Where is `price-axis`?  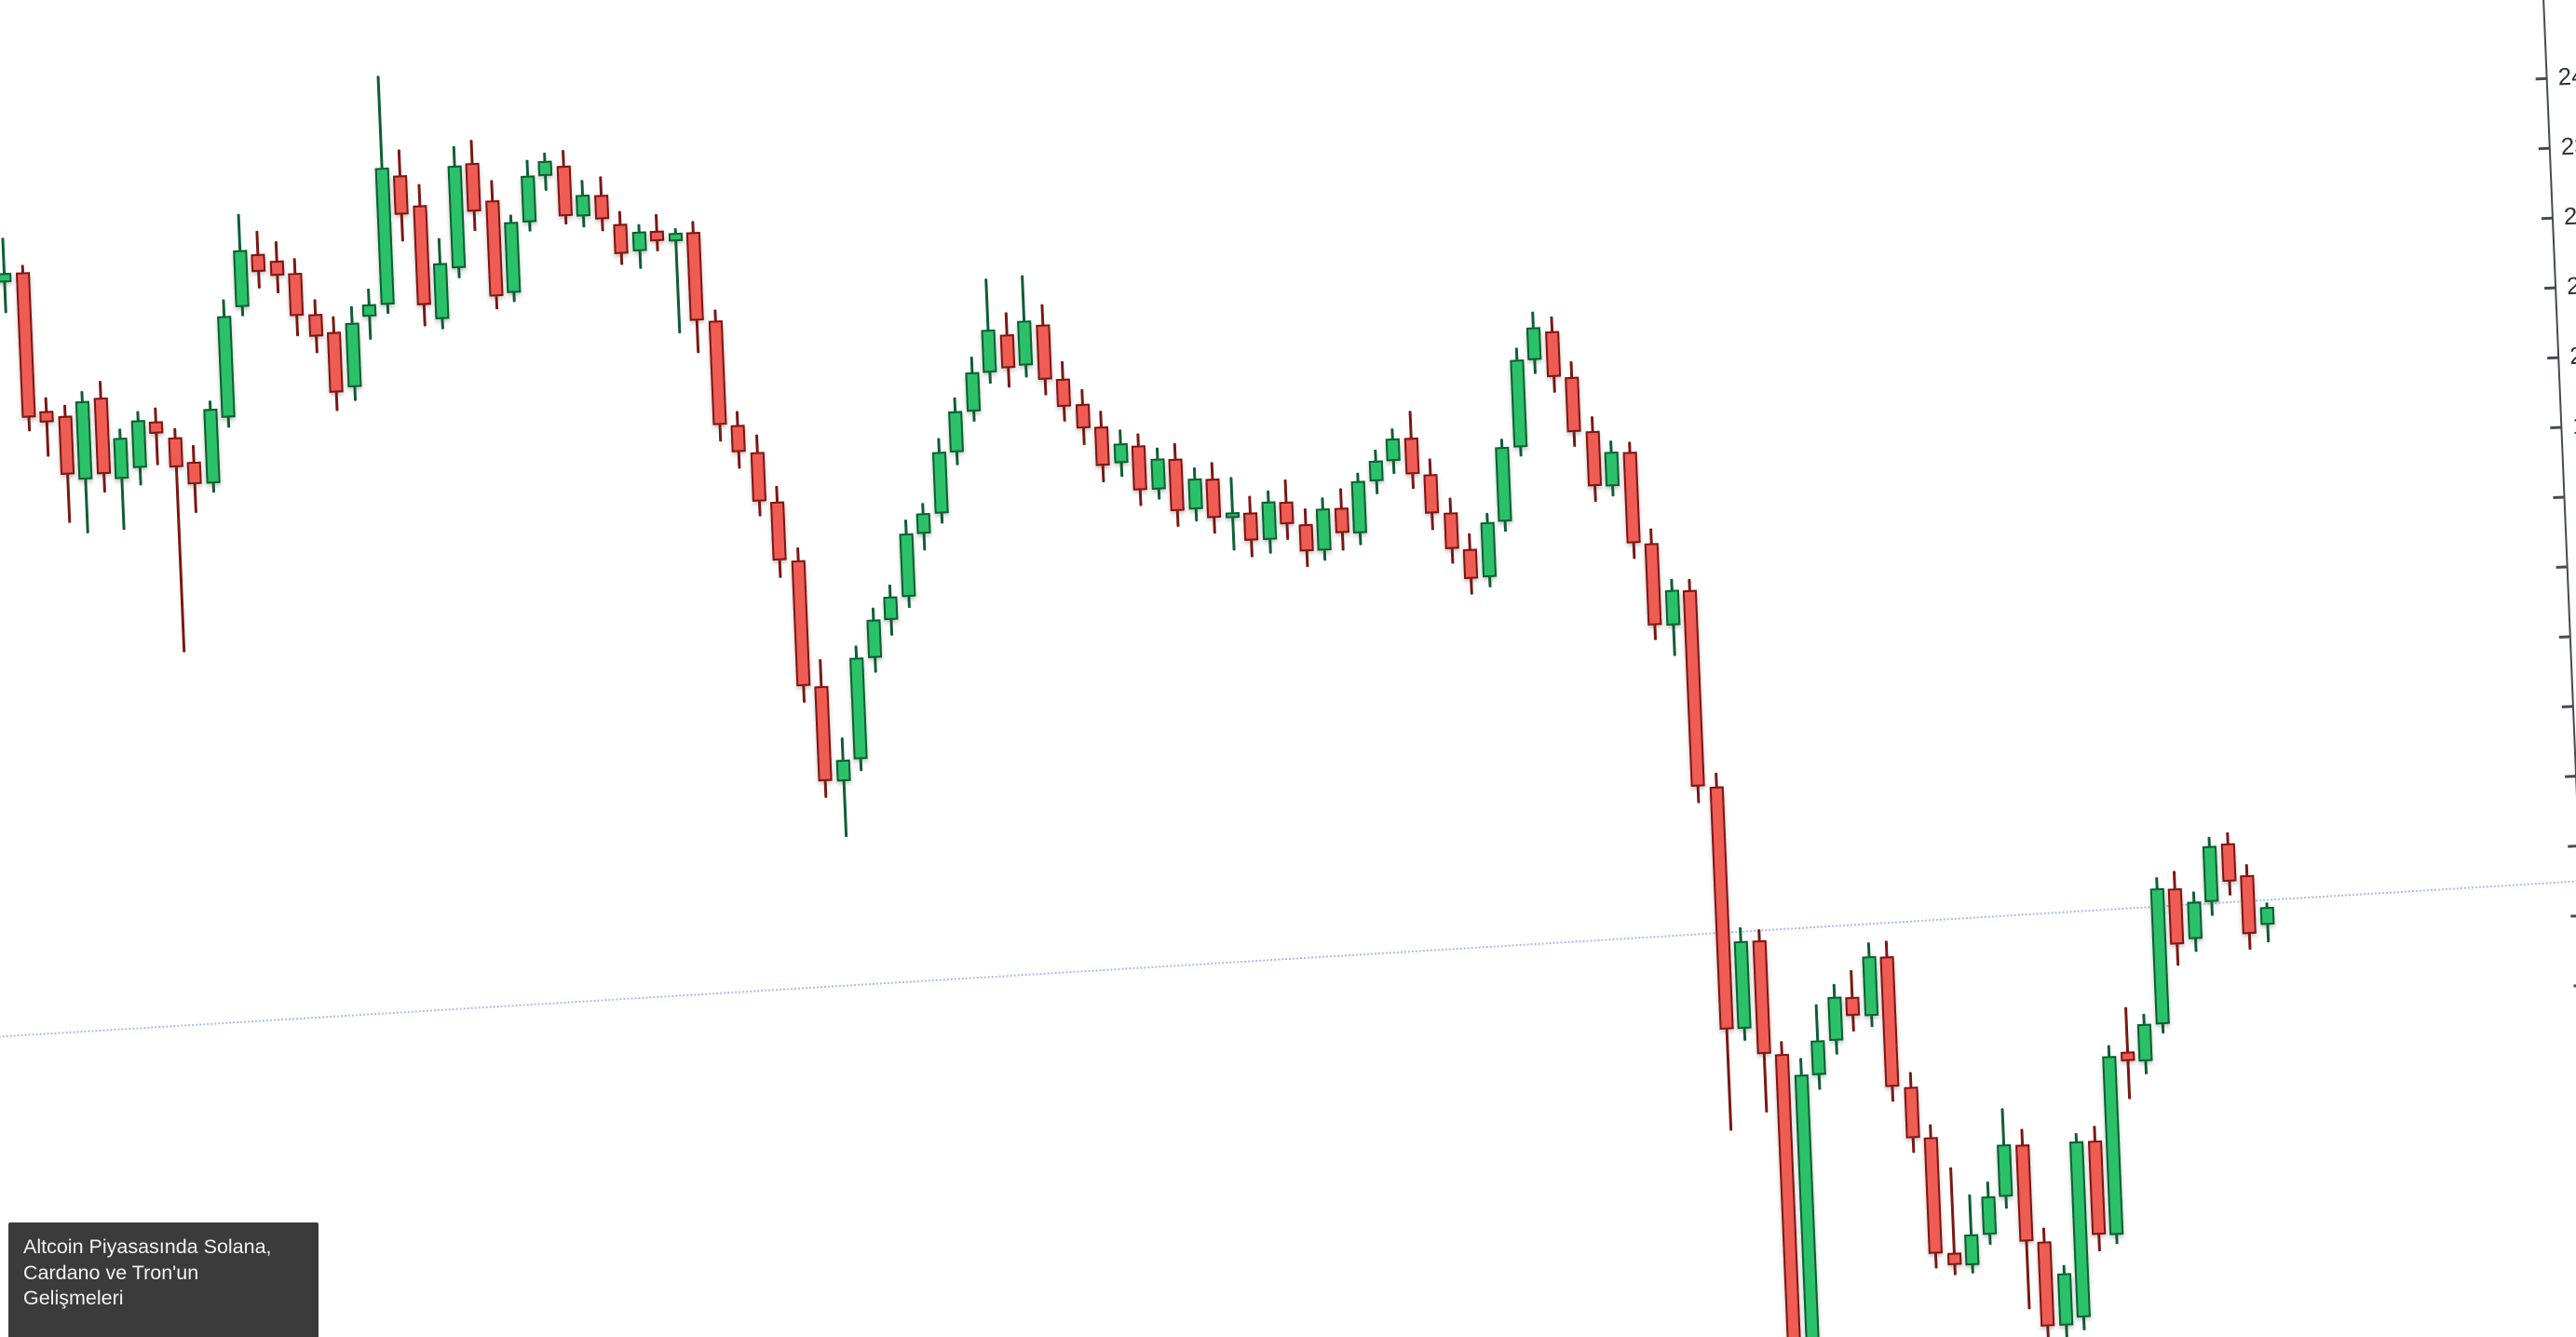 price-axis is located at coordinates (2555, 668).